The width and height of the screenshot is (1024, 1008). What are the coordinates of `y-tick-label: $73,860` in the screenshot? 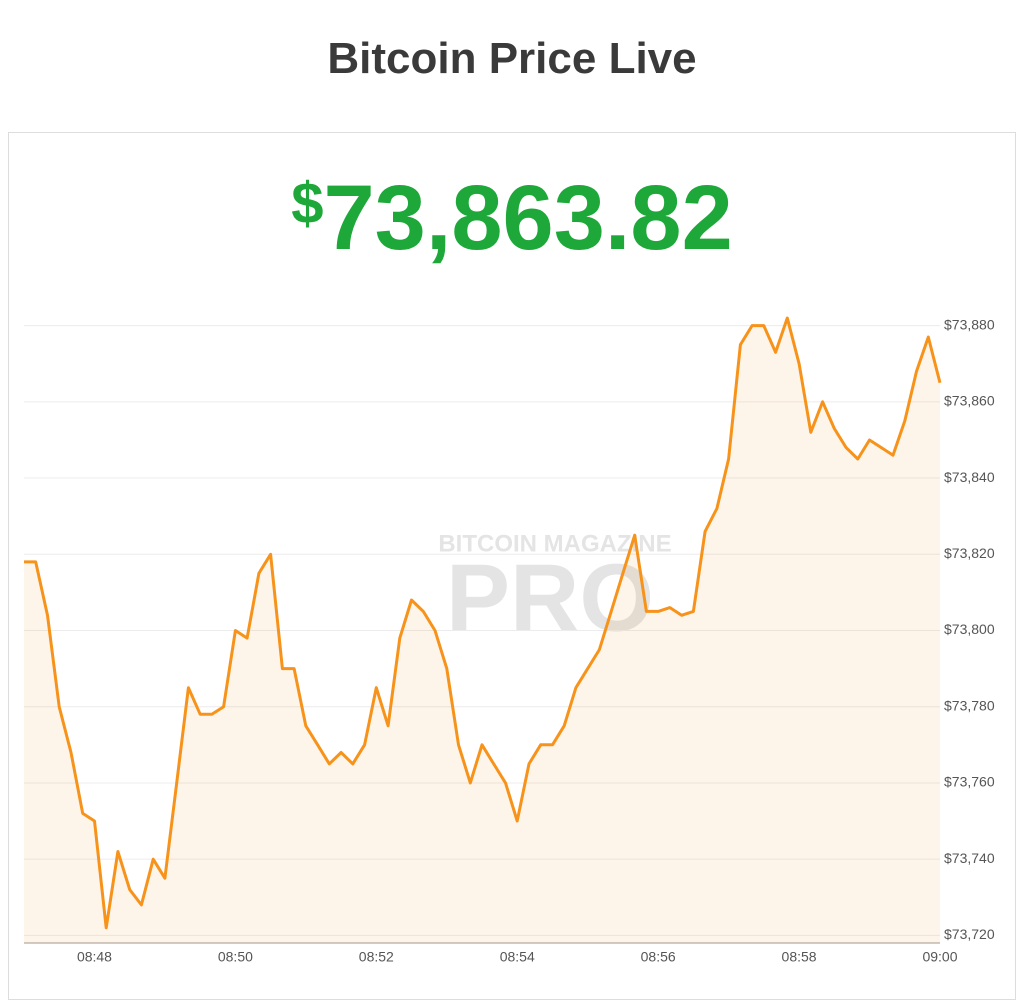 It's located at (969, 401).